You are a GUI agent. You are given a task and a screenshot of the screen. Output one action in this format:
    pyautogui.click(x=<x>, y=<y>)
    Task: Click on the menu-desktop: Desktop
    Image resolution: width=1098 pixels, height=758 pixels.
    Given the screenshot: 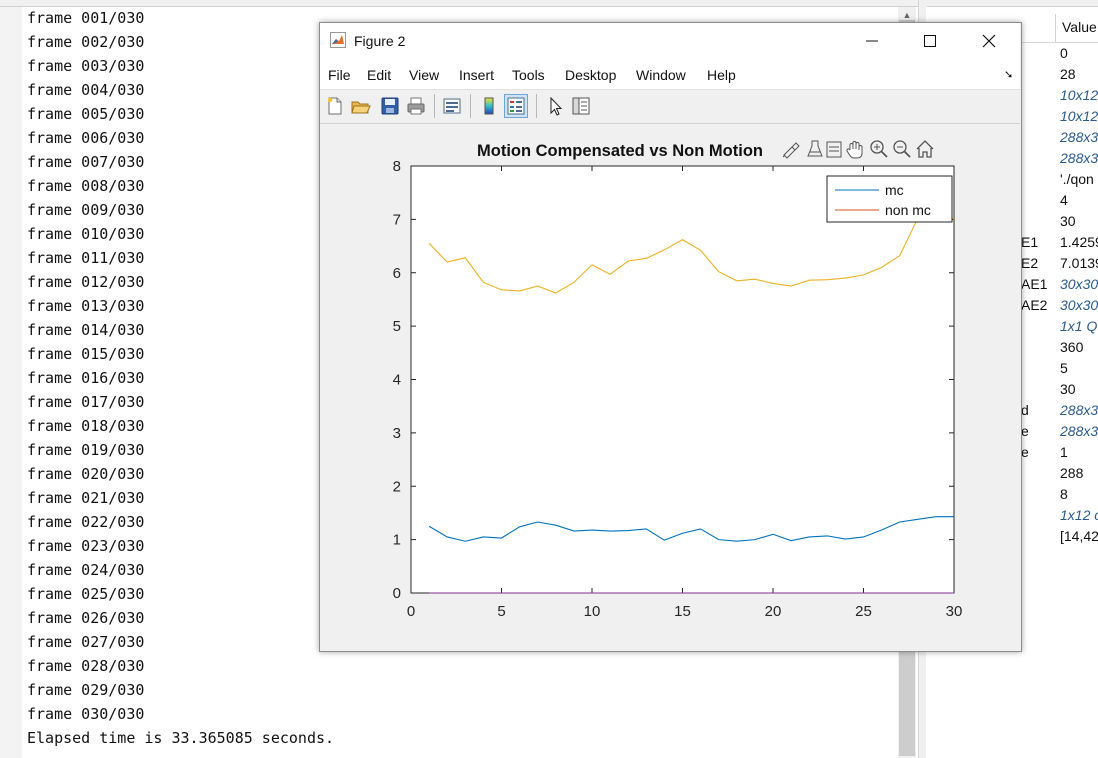 What is the action you would take?
    pyautogui.click(x=591, y=75)
    